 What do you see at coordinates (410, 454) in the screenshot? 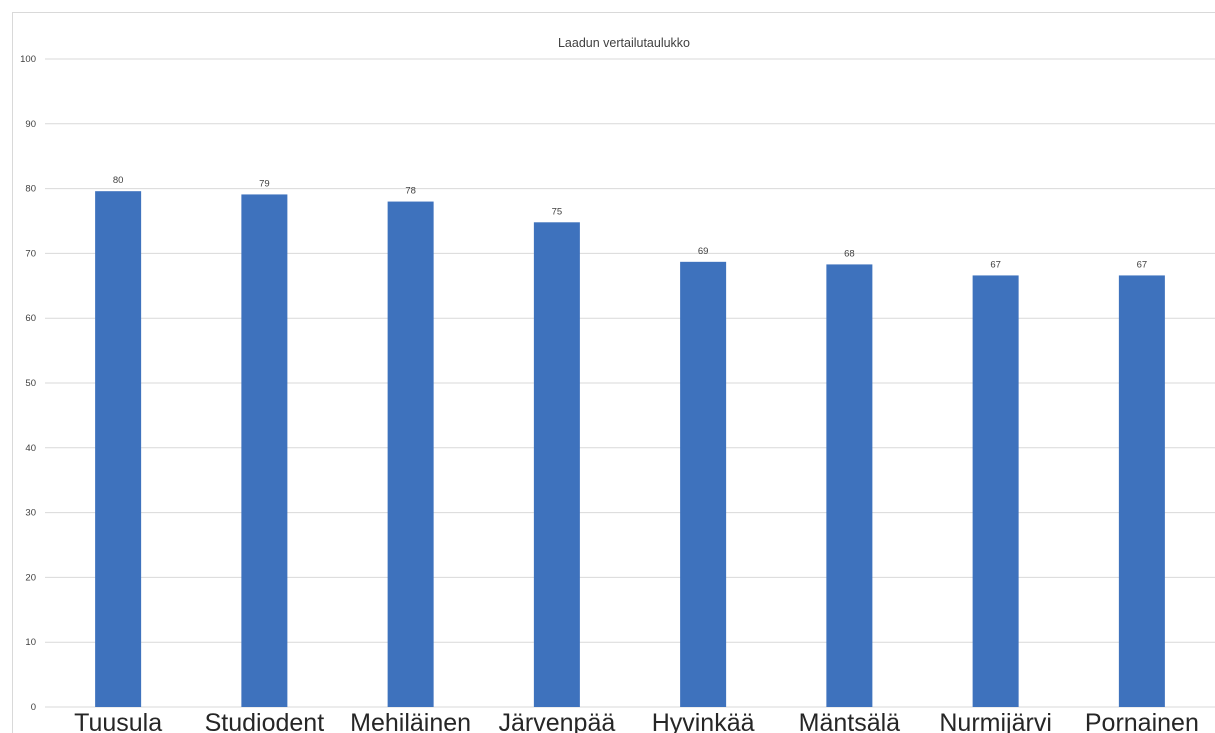
I see `bar-Mehiläinen` at bounding box center [410, 454].